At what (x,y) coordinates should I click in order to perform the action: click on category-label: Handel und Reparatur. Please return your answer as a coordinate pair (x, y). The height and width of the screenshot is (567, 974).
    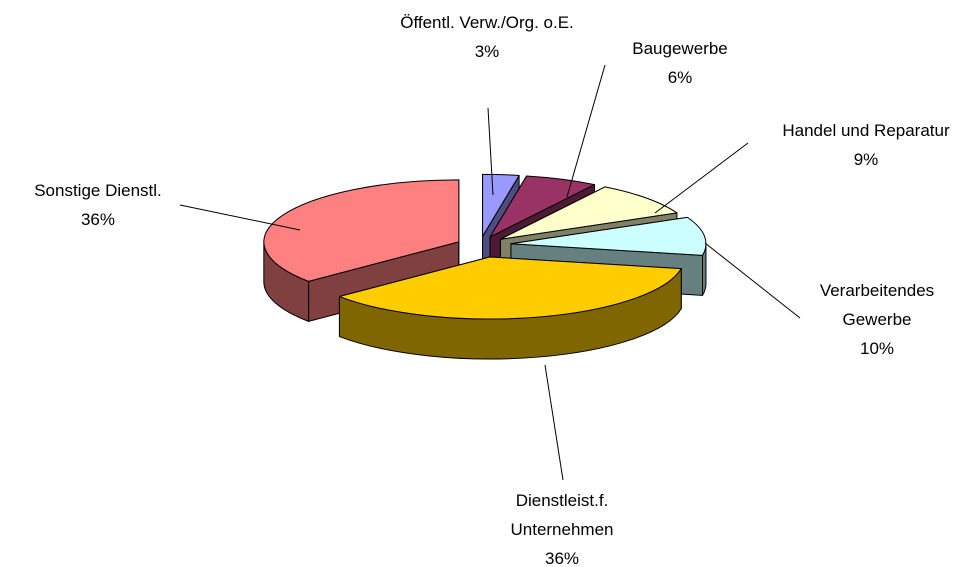
    Looking at the image, I should click on (866, 130).